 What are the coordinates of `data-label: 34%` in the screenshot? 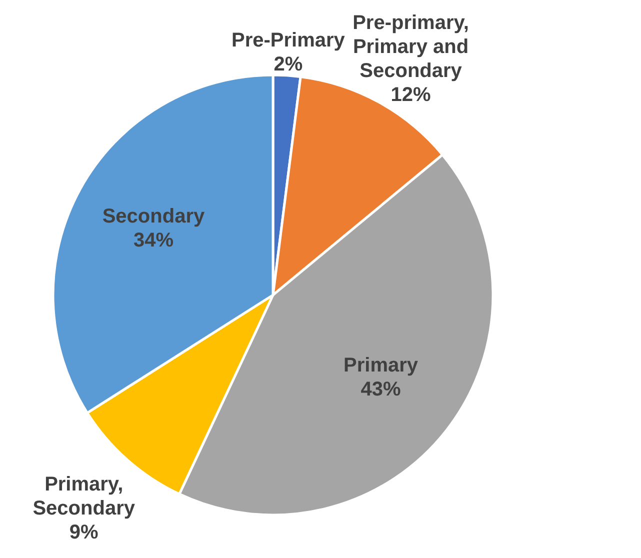 It's located at (153, 241).